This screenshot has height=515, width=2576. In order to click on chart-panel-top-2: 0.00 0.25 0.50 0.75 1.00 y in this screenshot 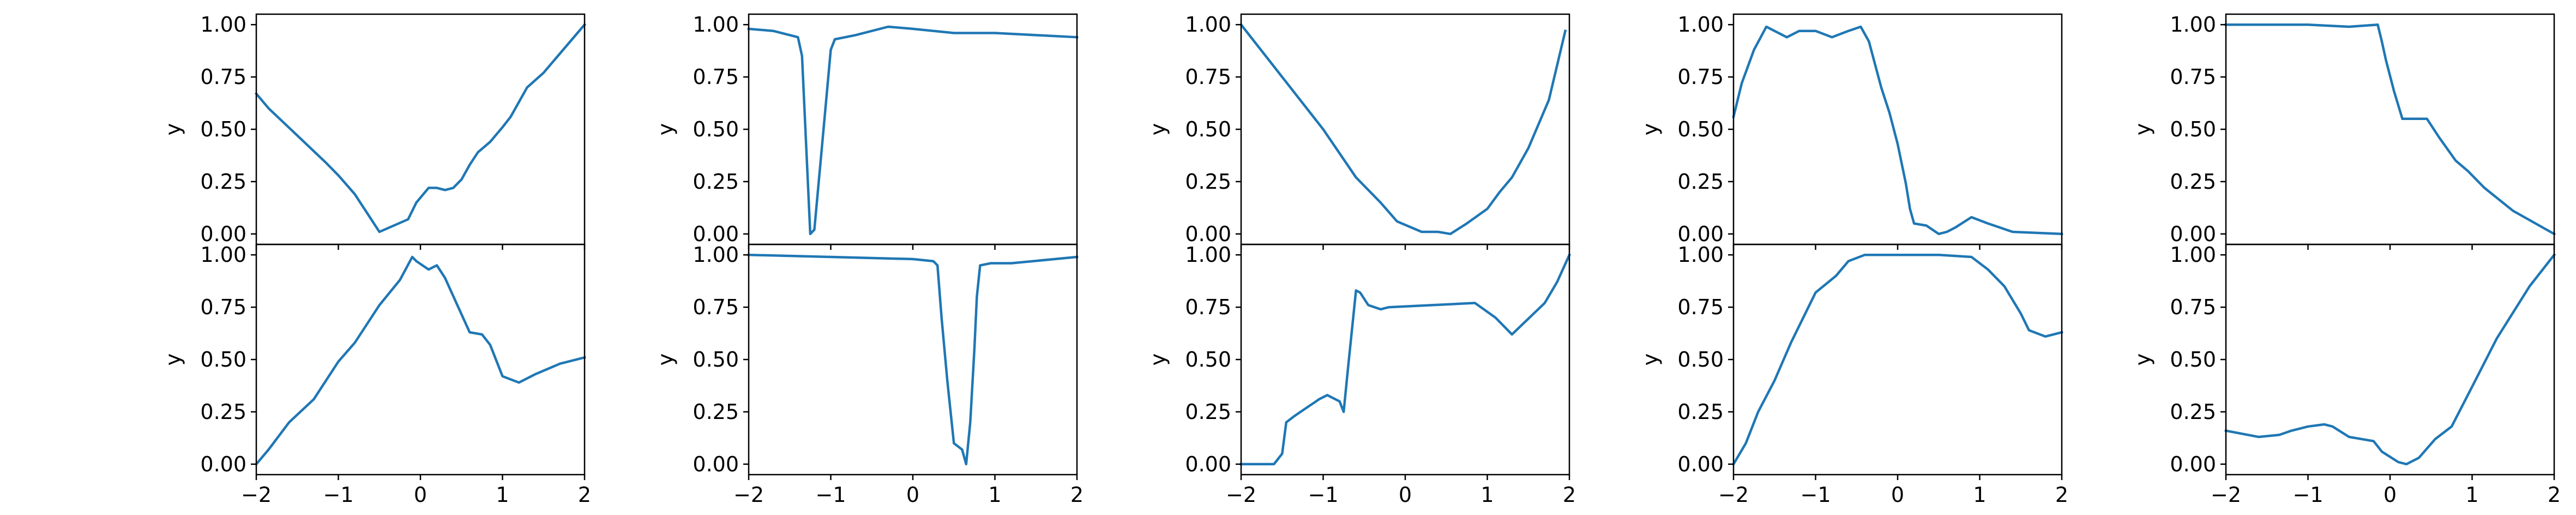, I will do `click(866, 131)`.